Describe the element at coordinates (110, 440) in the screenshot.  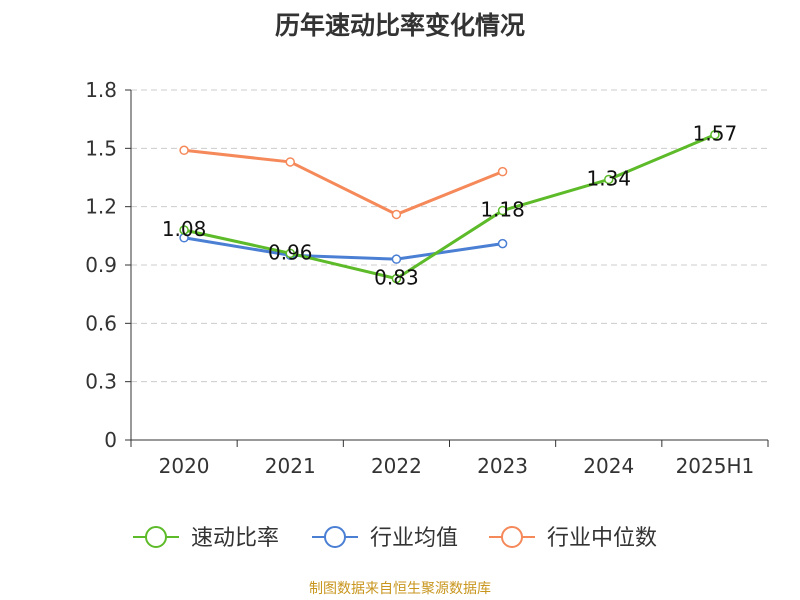
I see `y-tick-label: 0` at that location.